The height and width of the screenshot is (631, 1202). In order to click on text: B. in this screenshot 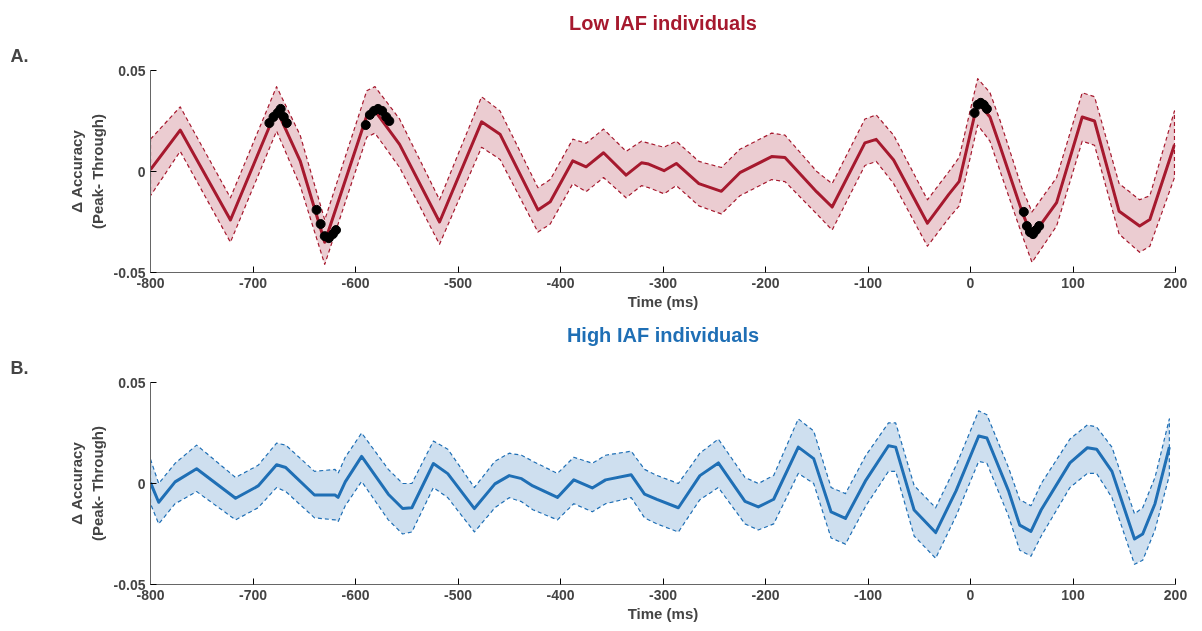, I will do `click(19, 367)`.